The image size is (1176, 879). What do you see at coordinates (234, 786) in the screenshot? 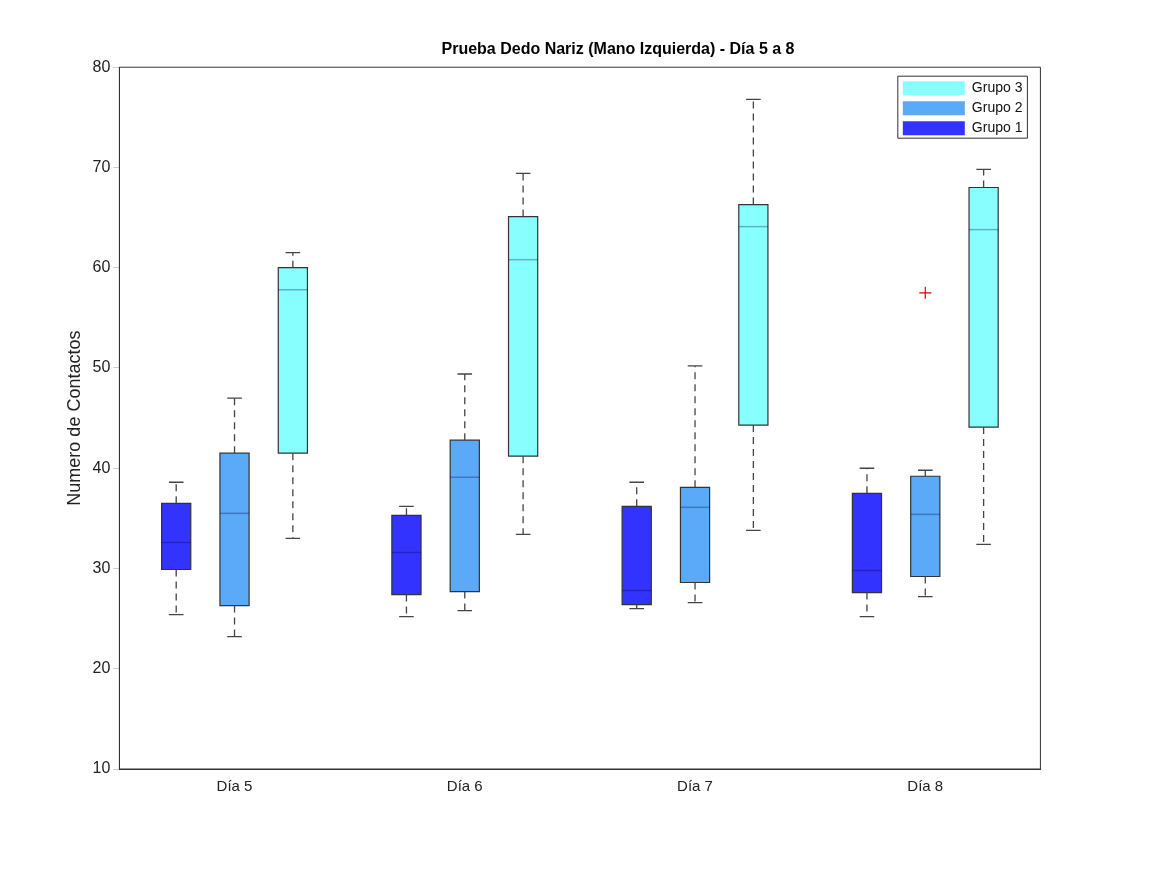
I see `x-tick-label: Día 5` at bounding box center [234, 786].